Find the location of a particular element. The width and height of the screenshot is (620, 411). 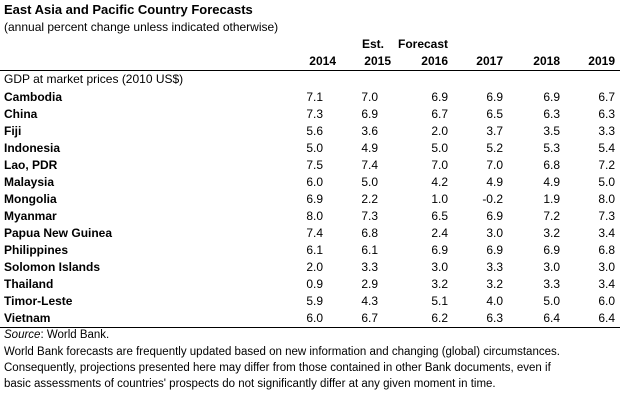

year-2019: 2019 is located at coordinates (601, 61).